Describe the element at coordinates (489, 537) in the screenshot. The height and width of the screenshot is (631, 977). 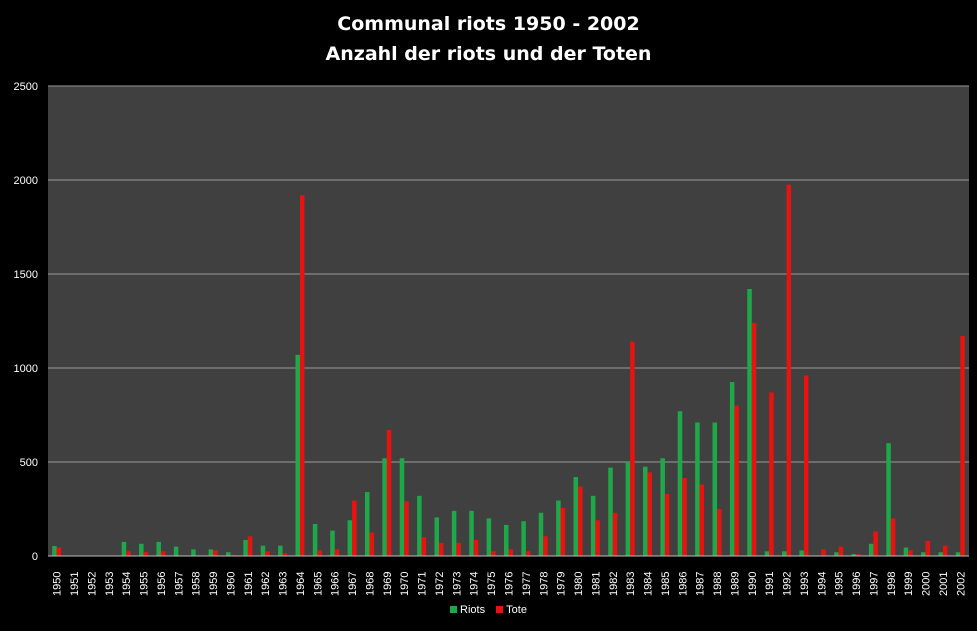
I see `bar-riots-1975` at that location.